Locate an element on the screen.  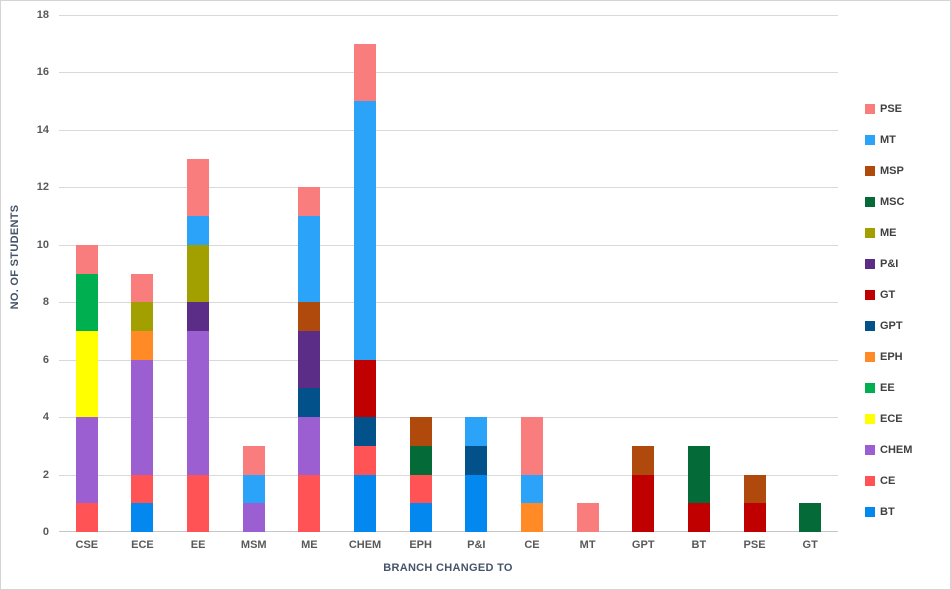
stacked-bar-gt is located at coordinates (810, 273).